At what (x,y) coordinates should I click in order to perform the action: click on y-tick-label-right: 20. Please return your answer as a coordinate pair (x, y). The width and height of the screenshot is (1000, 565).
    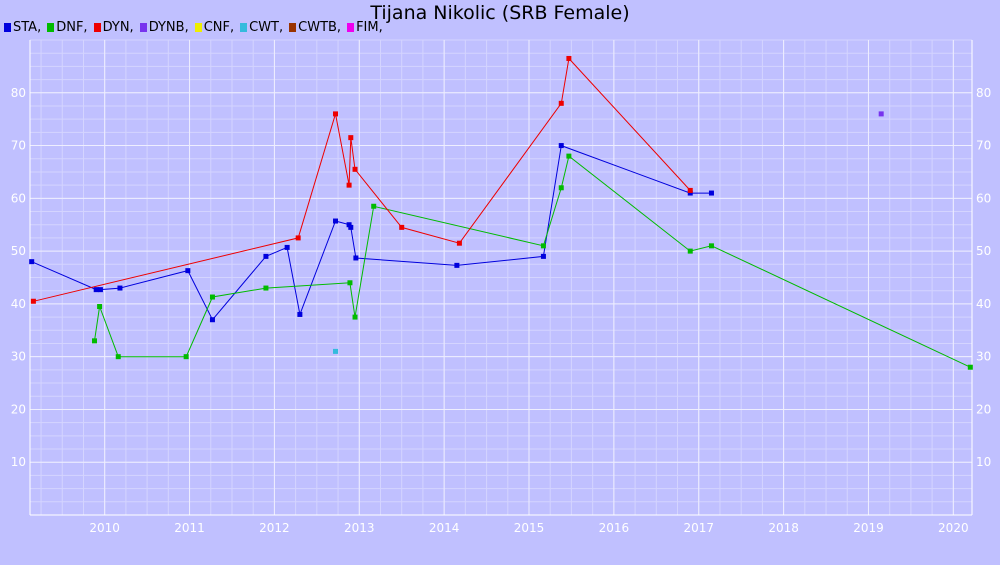
    Looking at the image, I should click on (983, 409).